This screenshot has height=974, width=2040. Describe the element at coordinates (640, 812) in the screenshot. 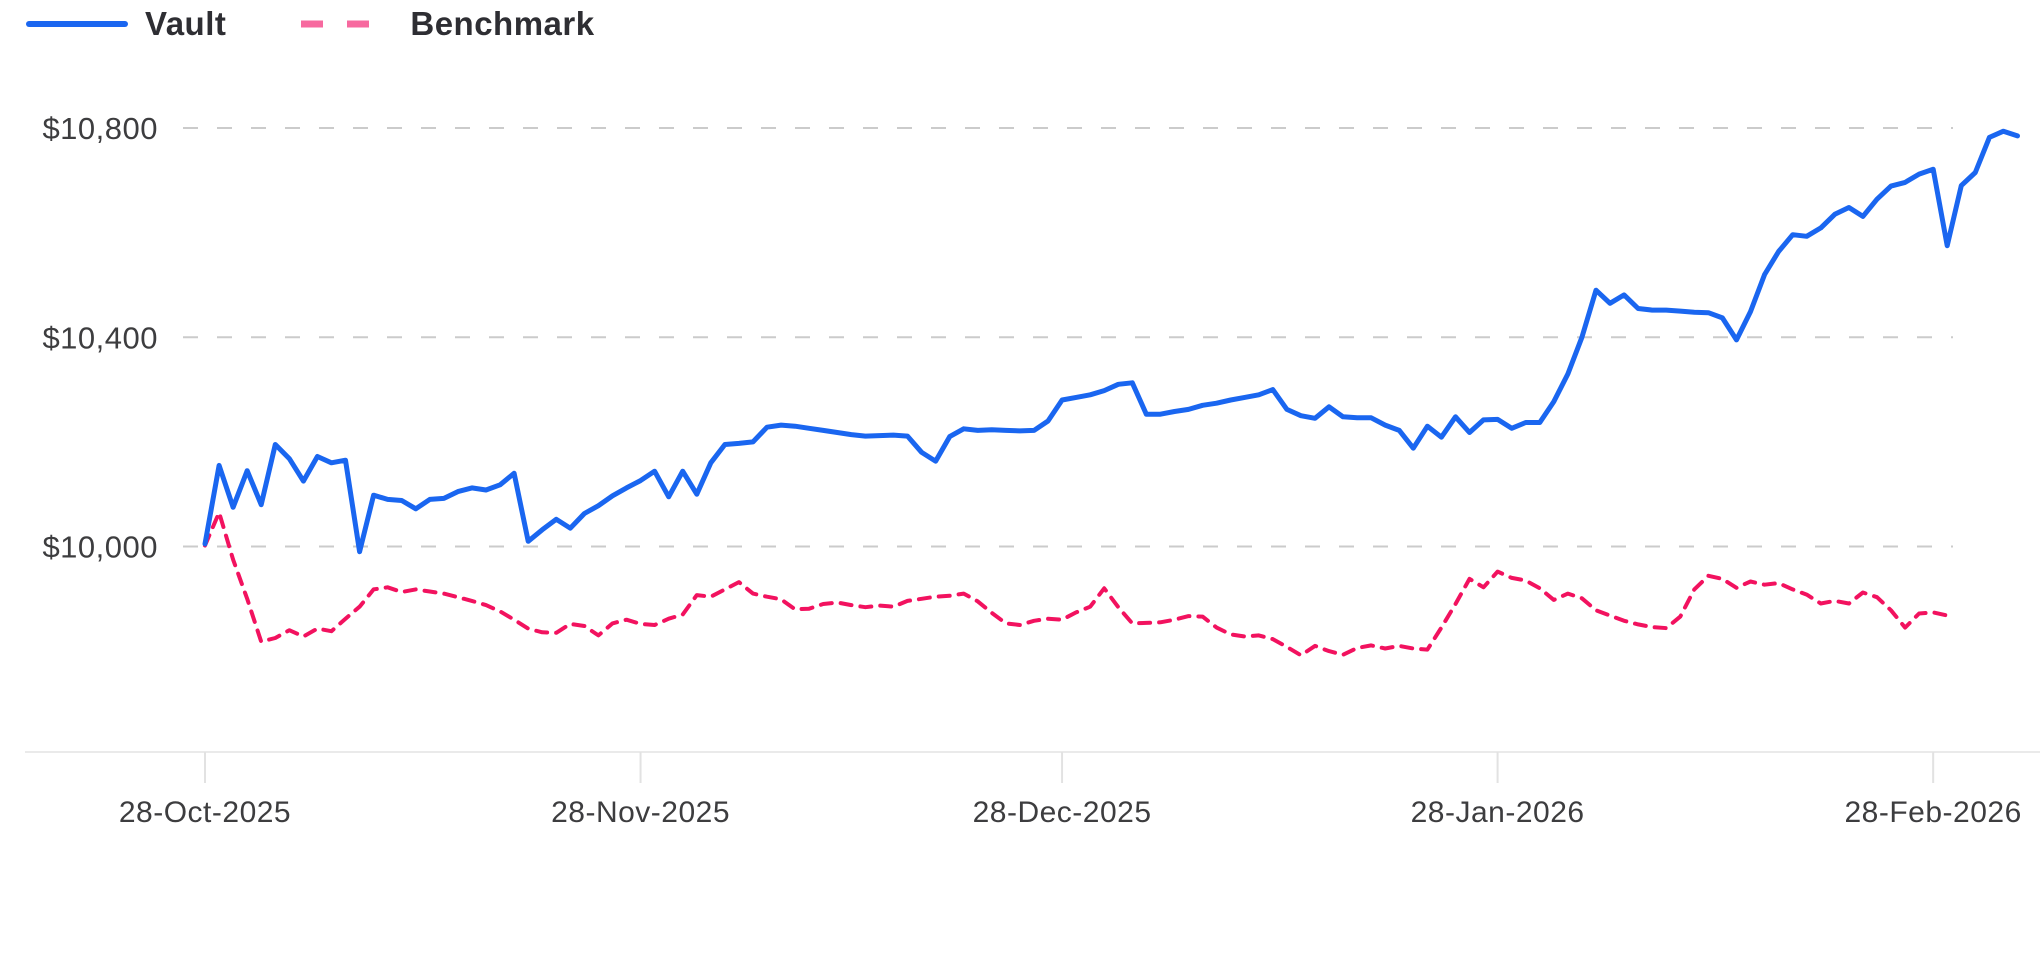

I see `x-axis-label-1: 28-Nov-2025` at that location.